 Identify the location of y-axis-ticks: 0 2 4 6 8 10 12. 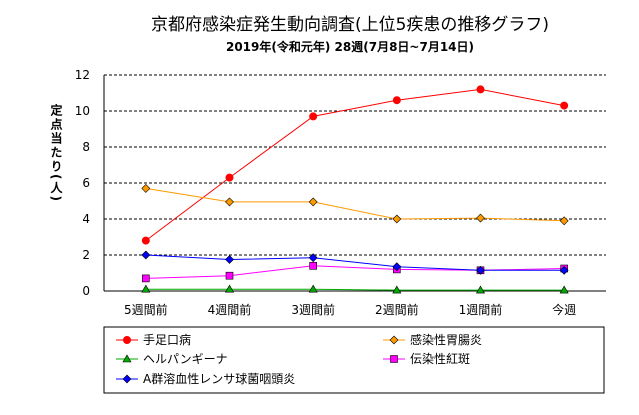
(82, 183).